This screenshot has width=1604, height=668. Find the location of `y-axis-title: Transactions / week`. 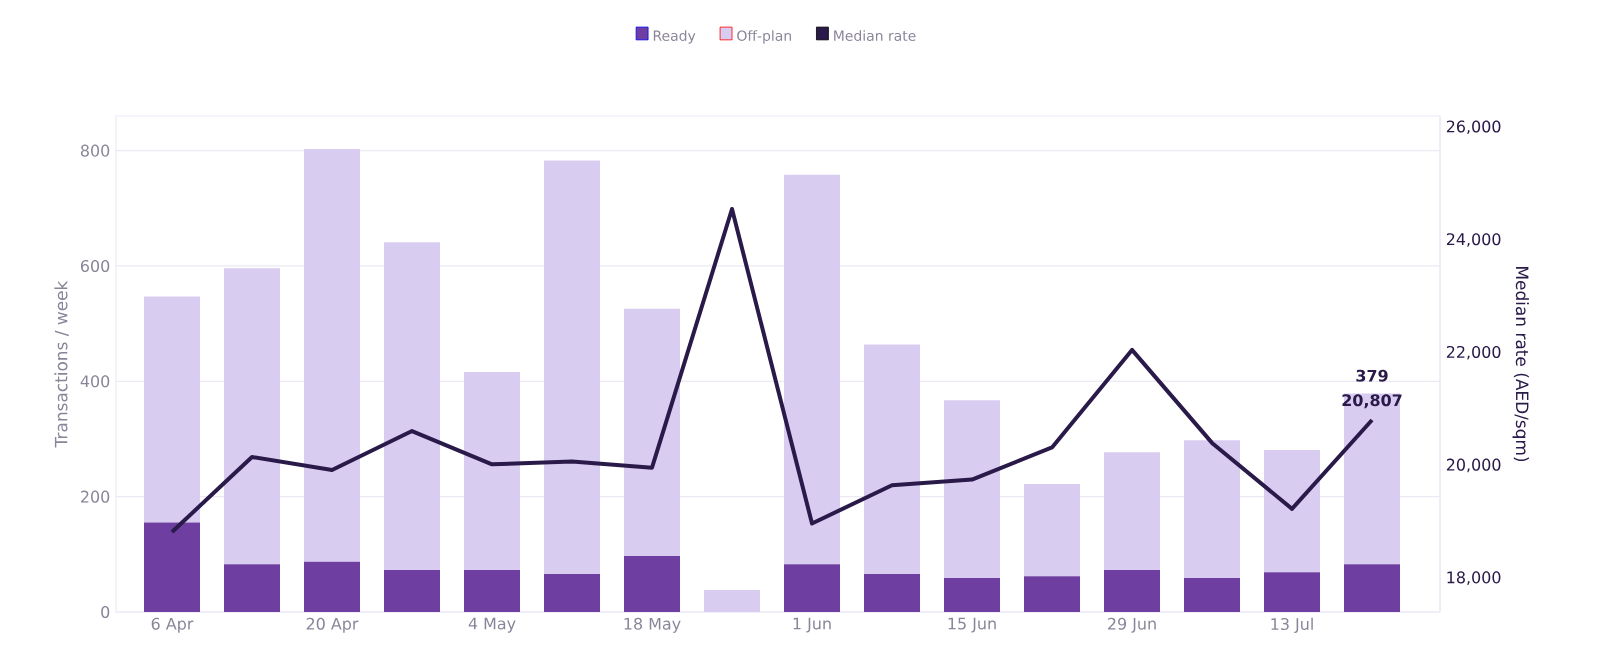

y-axis-title: Transactions / week is located at coordinates (61, 364).